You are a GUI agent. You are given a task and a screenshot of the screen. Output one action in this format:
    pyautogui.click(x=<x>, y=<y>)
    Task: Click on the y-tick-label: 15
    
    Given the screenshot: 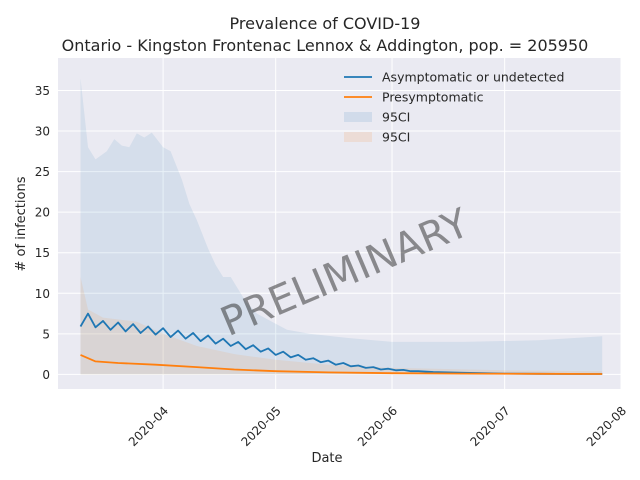 What is the action you would take?
    pyautogui.click(x=42, y=253)
    